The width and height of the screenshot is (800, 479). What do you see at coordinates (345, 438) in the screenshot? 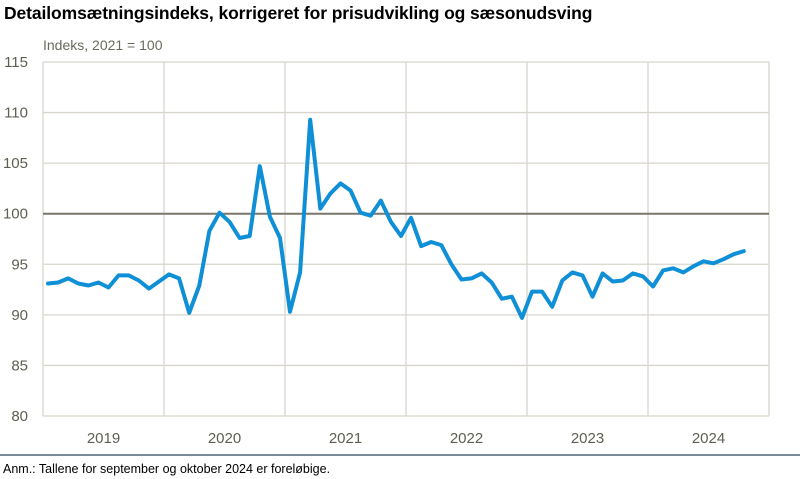
I see `x-tick-label: 2021` at bounding box center [345, 438].